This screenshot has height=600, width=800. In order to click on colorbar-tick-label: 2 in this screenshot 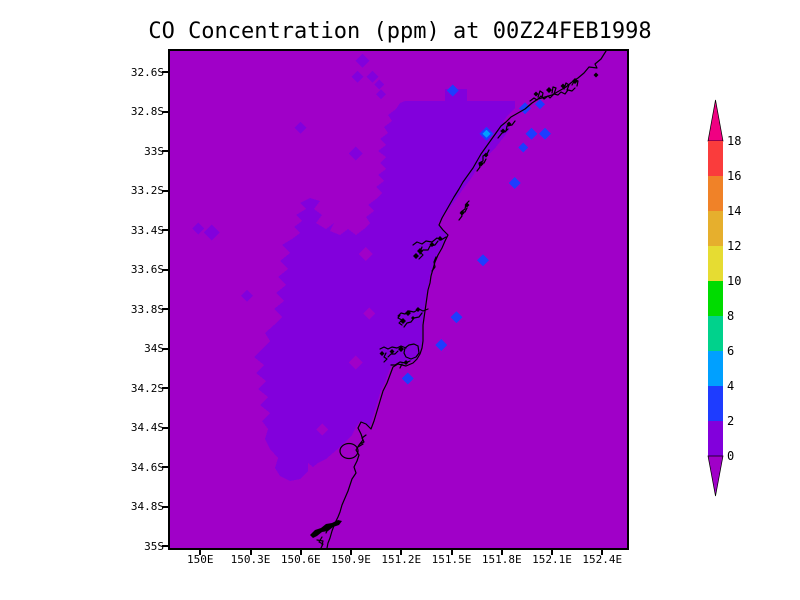, I will do `click(730, 421)`.